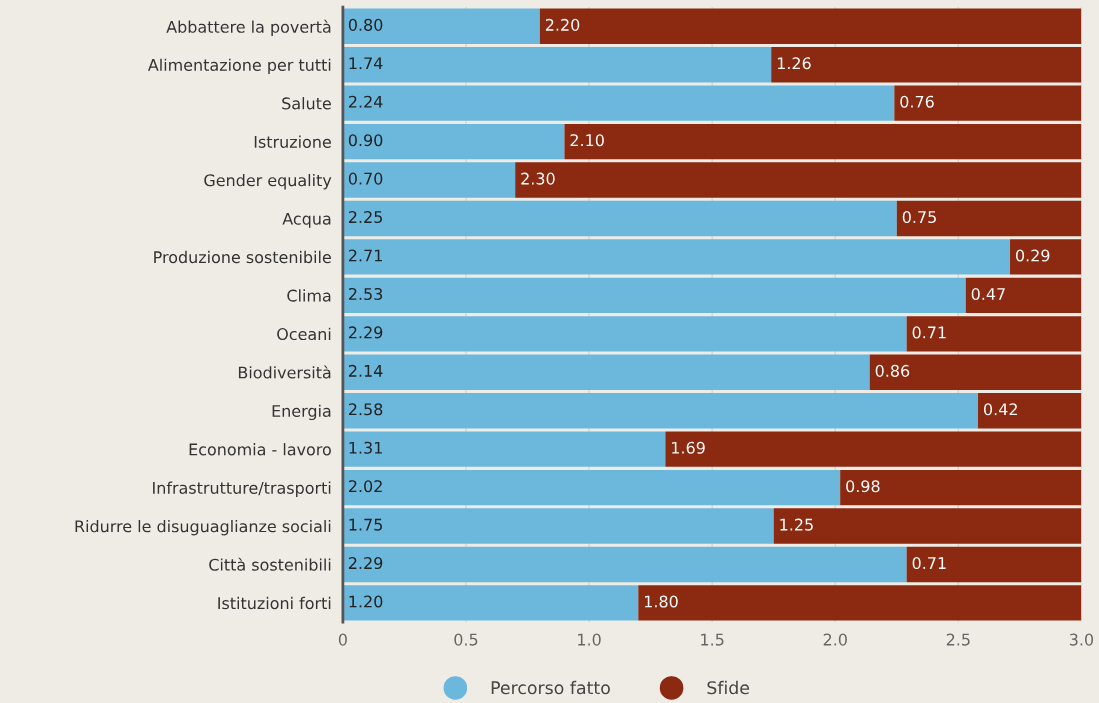 Image resolution: width=1099 pixels, height=703 pixels. What do you see at coordinates (365, 447) in the screenshot?
I see `data-label: 1.31` at bounding box center [365, 447].